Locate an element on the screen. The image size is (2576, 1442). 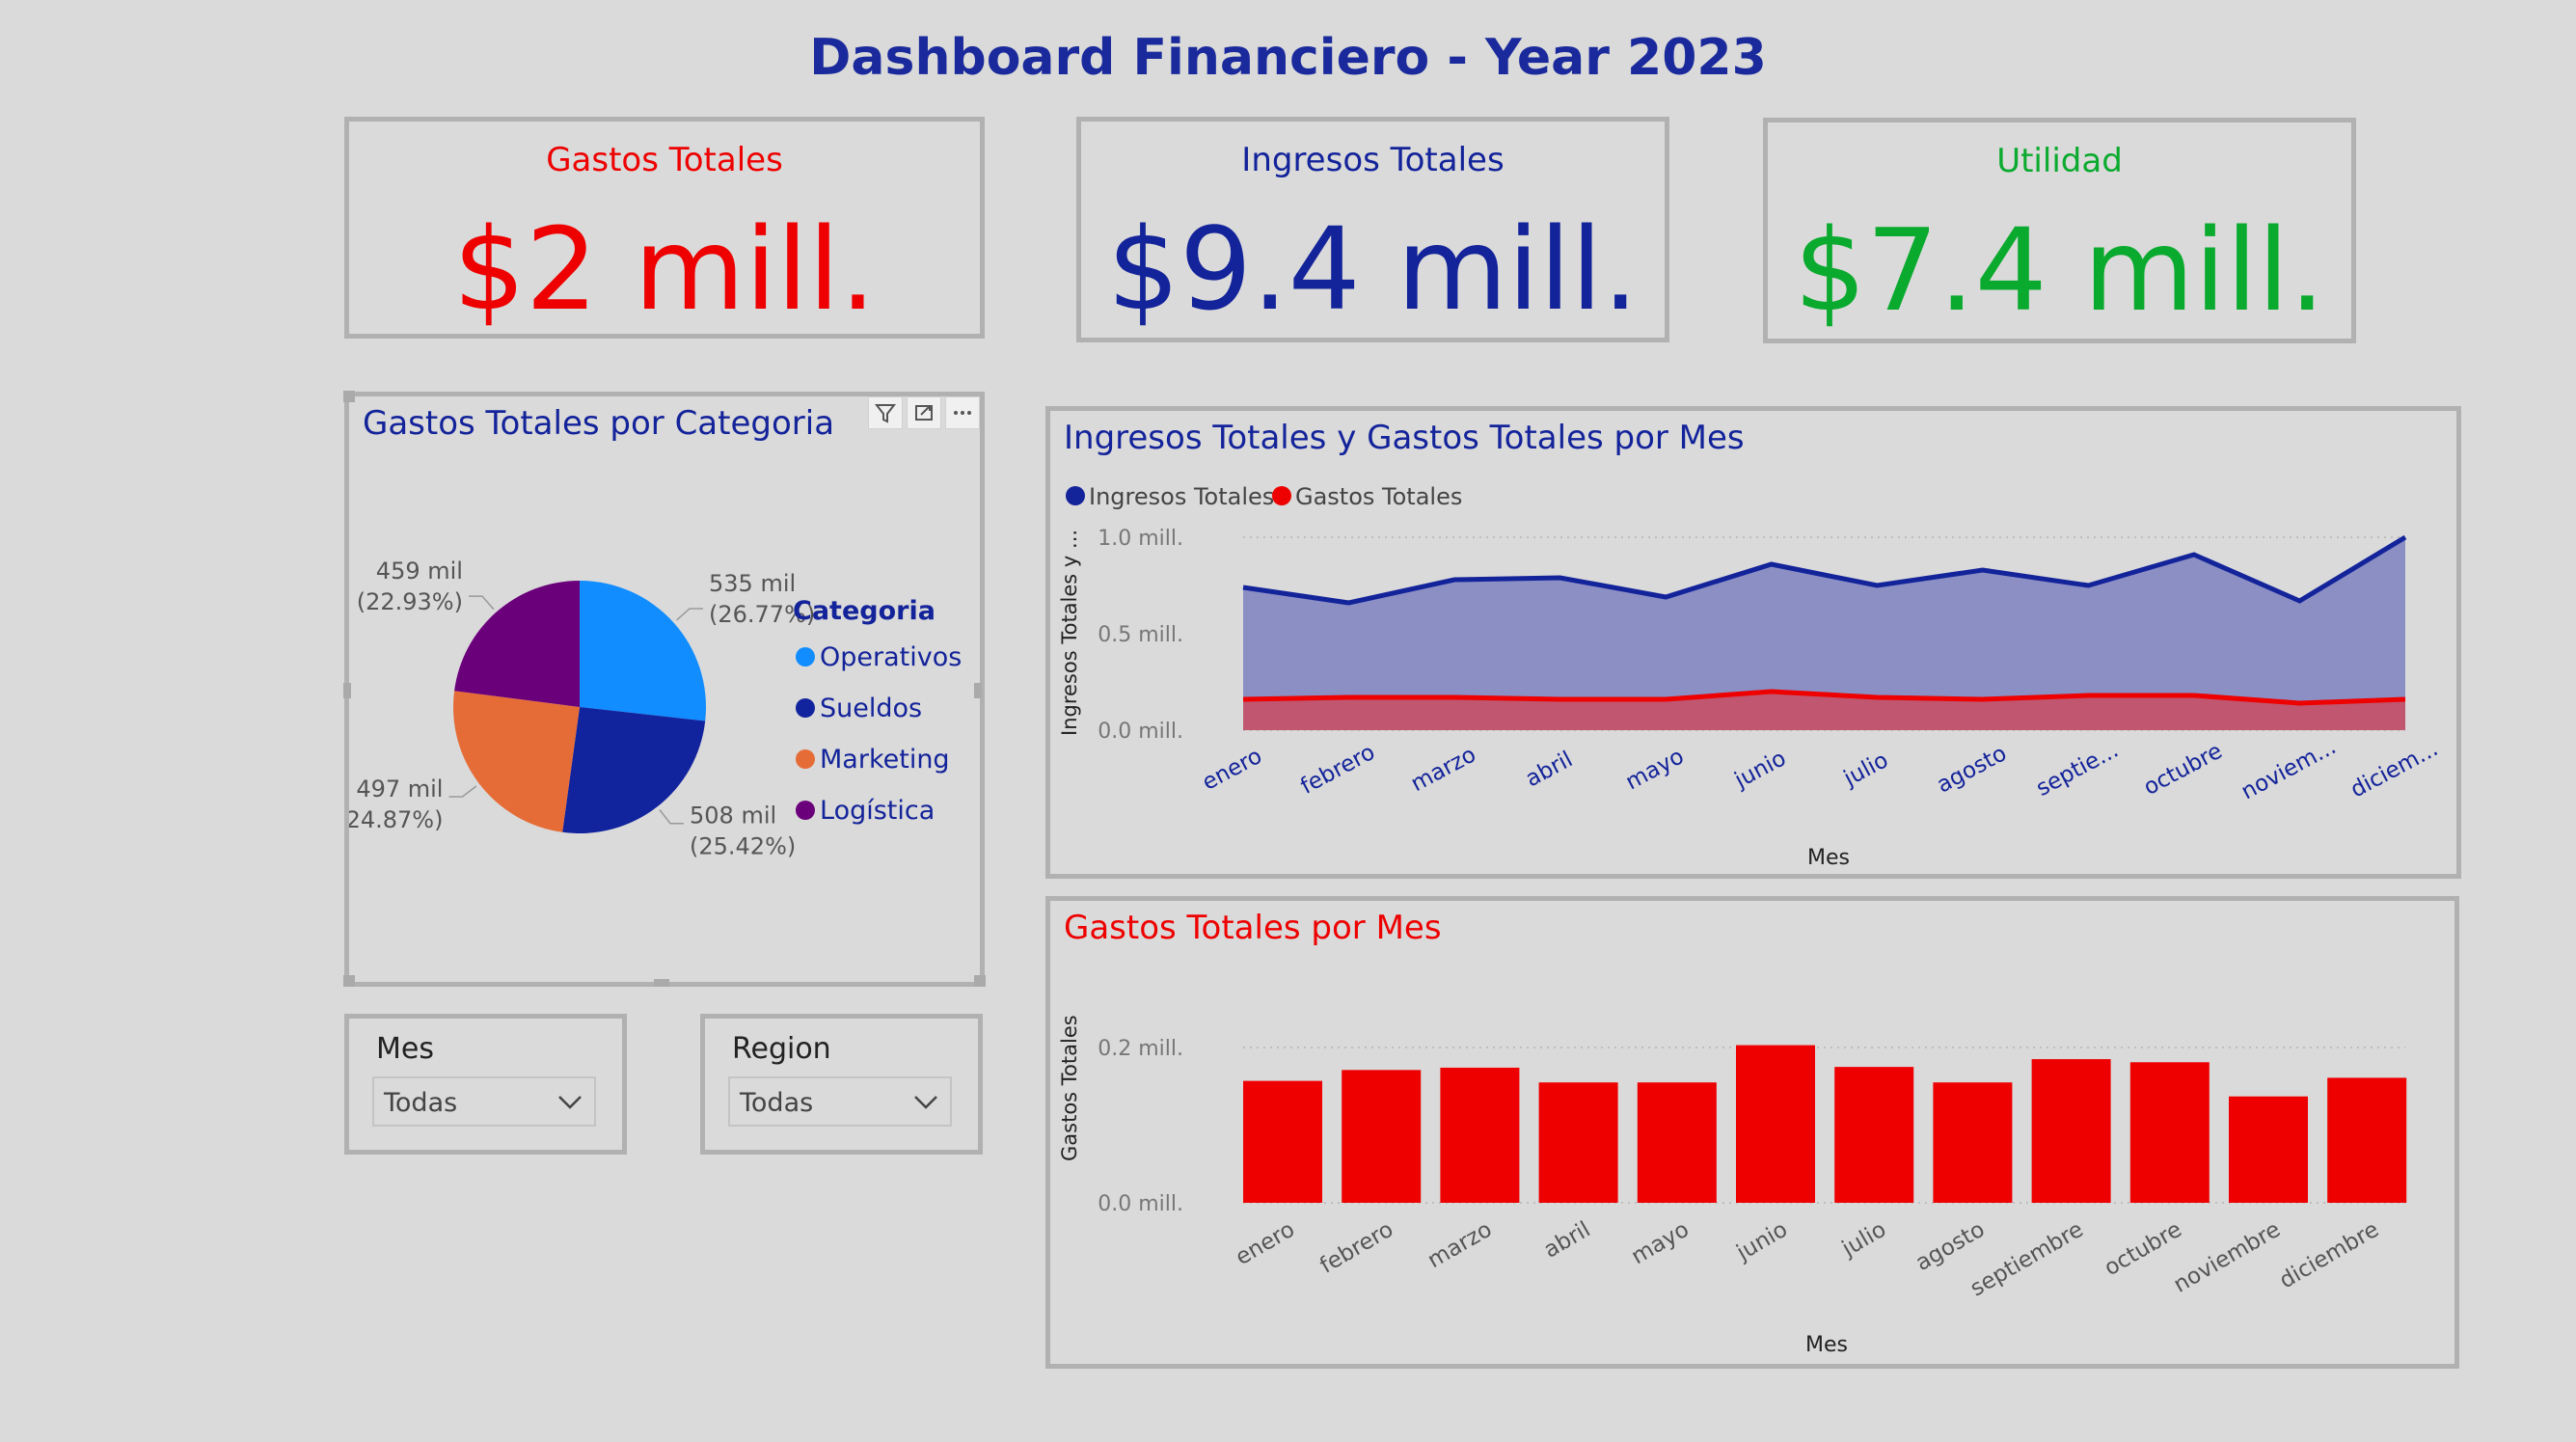
kpi-ingresos-value: $9.4 mill. is located at coordinates (1373, 269).